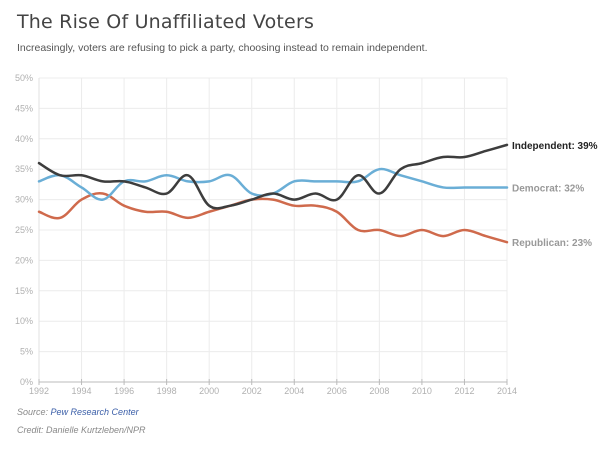 Image resolution: width=600 pixels, height=454 pixels. What do you see at coordinates (124, 391) in the screenshot?
I see `x-tick-label: 1996` at bounding box center [124, 391].